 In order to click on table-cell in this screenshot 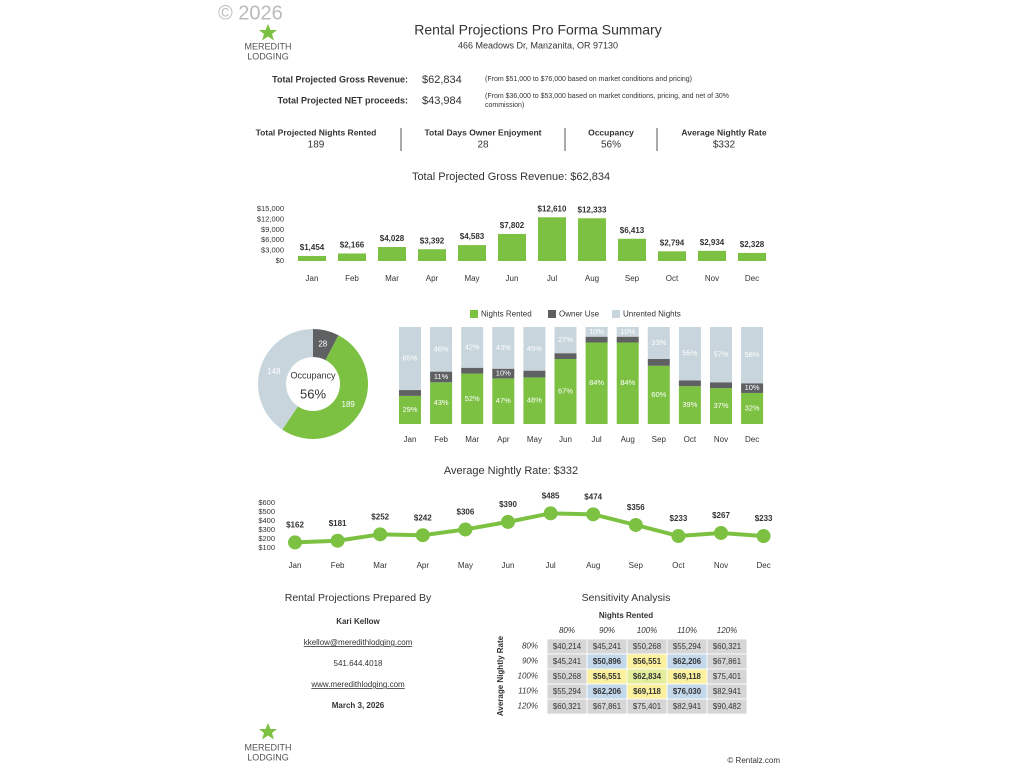, I will do `click(727, 706)`.